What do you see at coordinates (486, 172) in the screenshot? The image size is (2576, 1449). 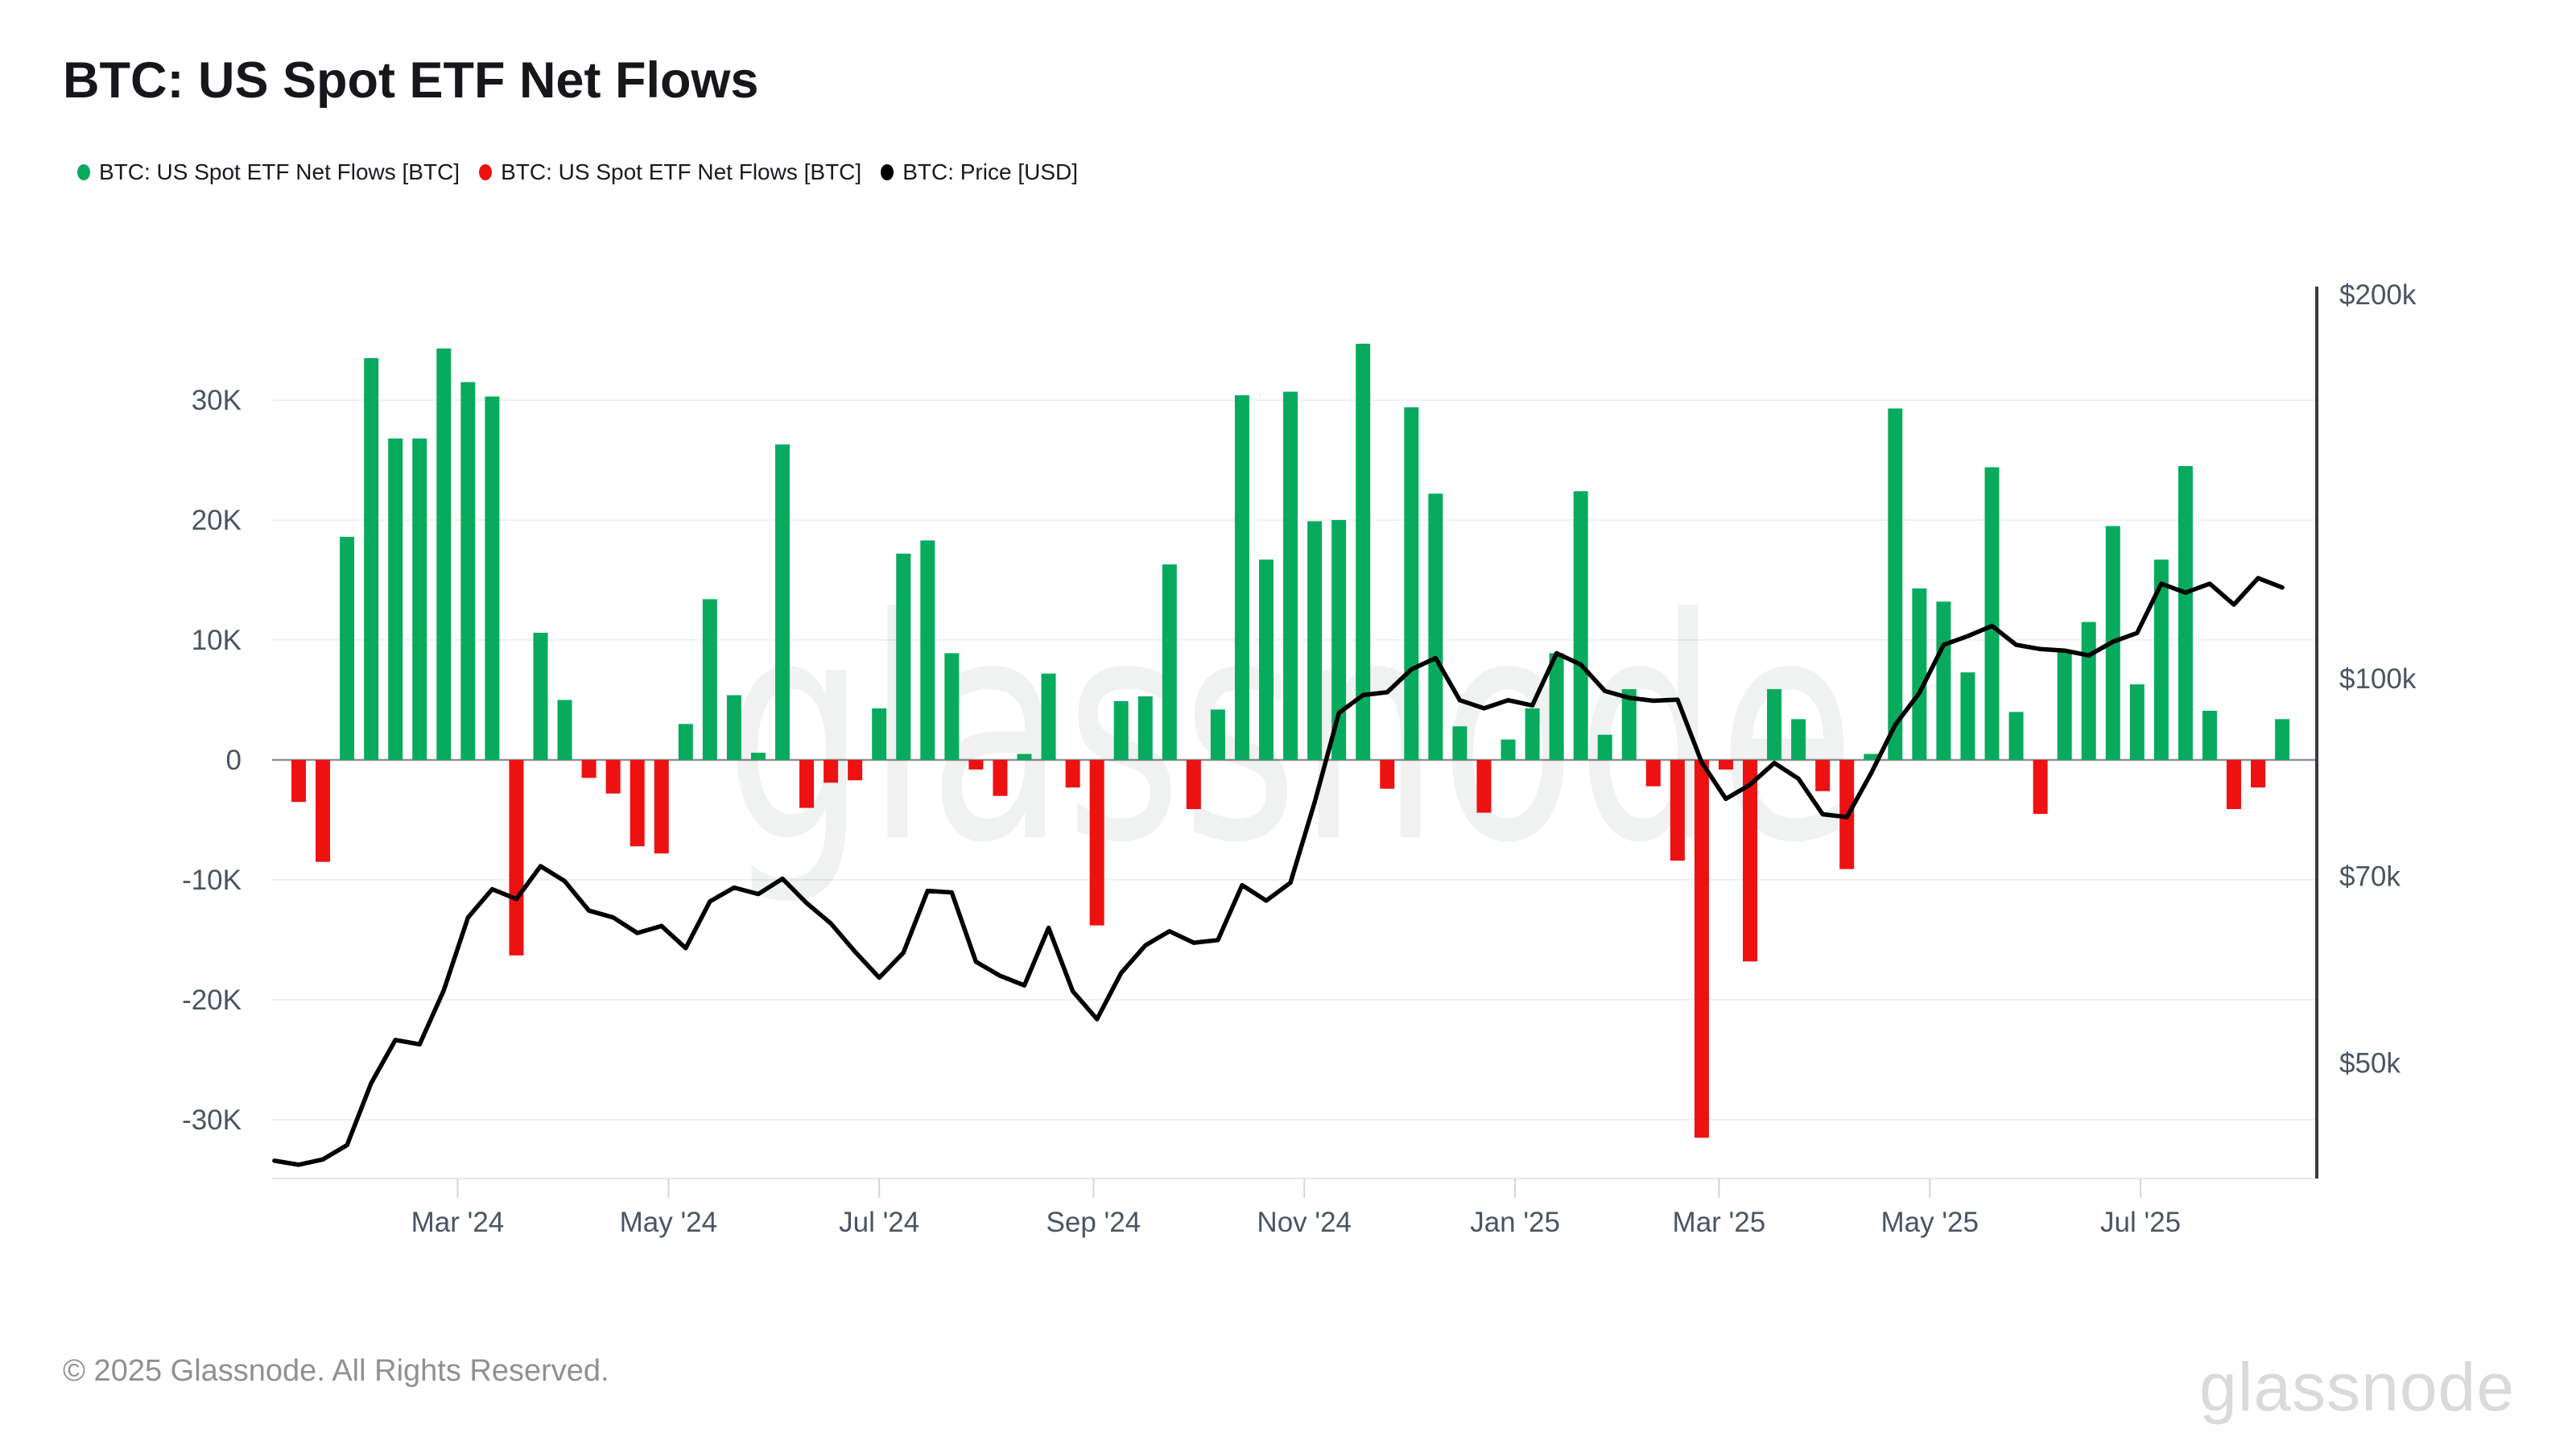 I see `legend-dot-red-icon` at bounding box center [486, 172].